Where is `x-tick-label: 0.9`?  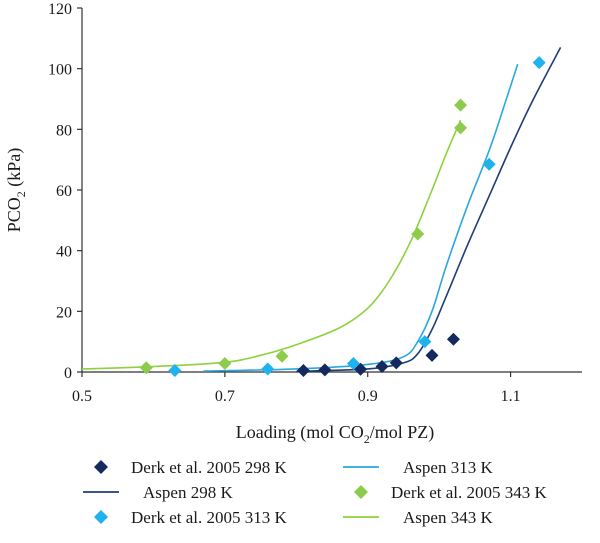
x-tick-label: 0.9 is located at coordinates (368, 396).